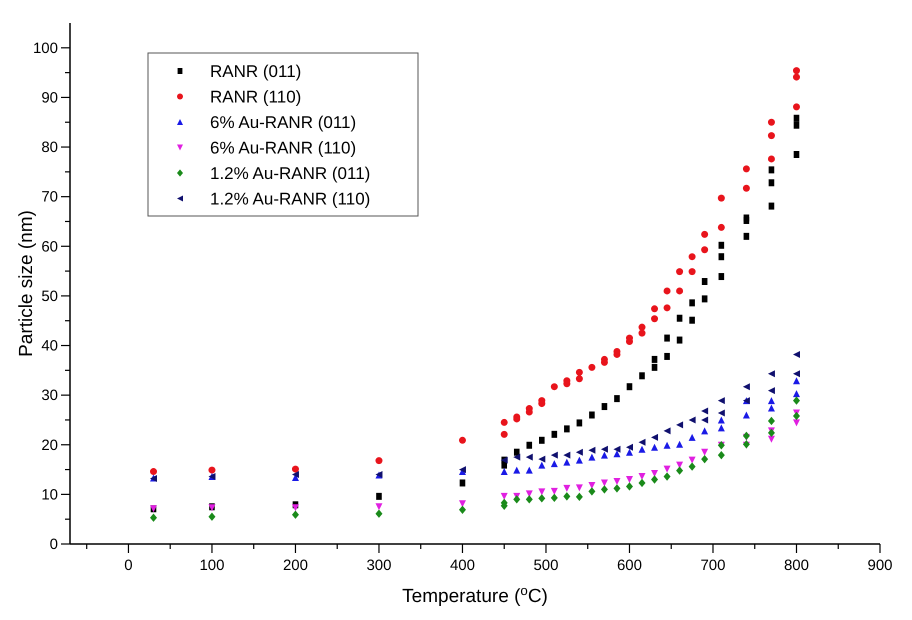 This screenshot has height=620, width=912. I want to click on y-tick-label: 40, so click(49, 346).